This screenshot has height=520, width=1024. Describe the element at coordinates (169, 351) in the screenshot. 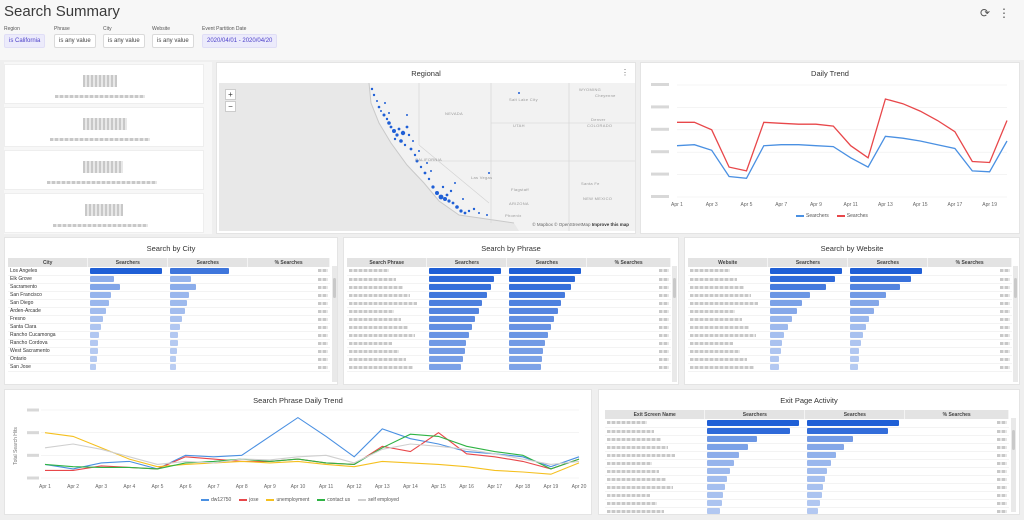

I see `table-row: West Sacramento` at that location.